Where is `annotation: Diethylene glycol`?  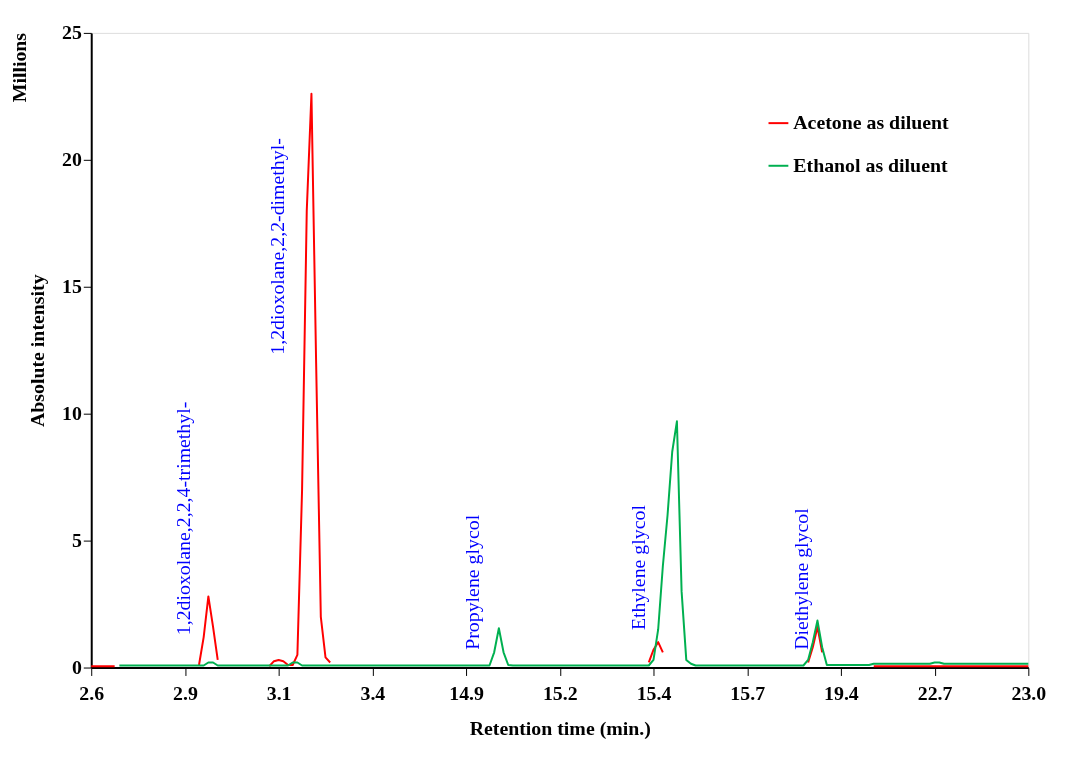 annotation: Diethylene glycol is located at coordinates (801, 578).